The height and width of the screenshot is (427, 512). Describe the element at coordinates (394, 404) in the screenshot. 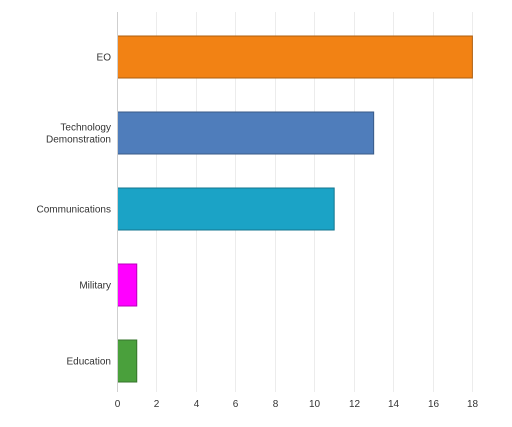

I see `x-tick-label: 14` at that location.